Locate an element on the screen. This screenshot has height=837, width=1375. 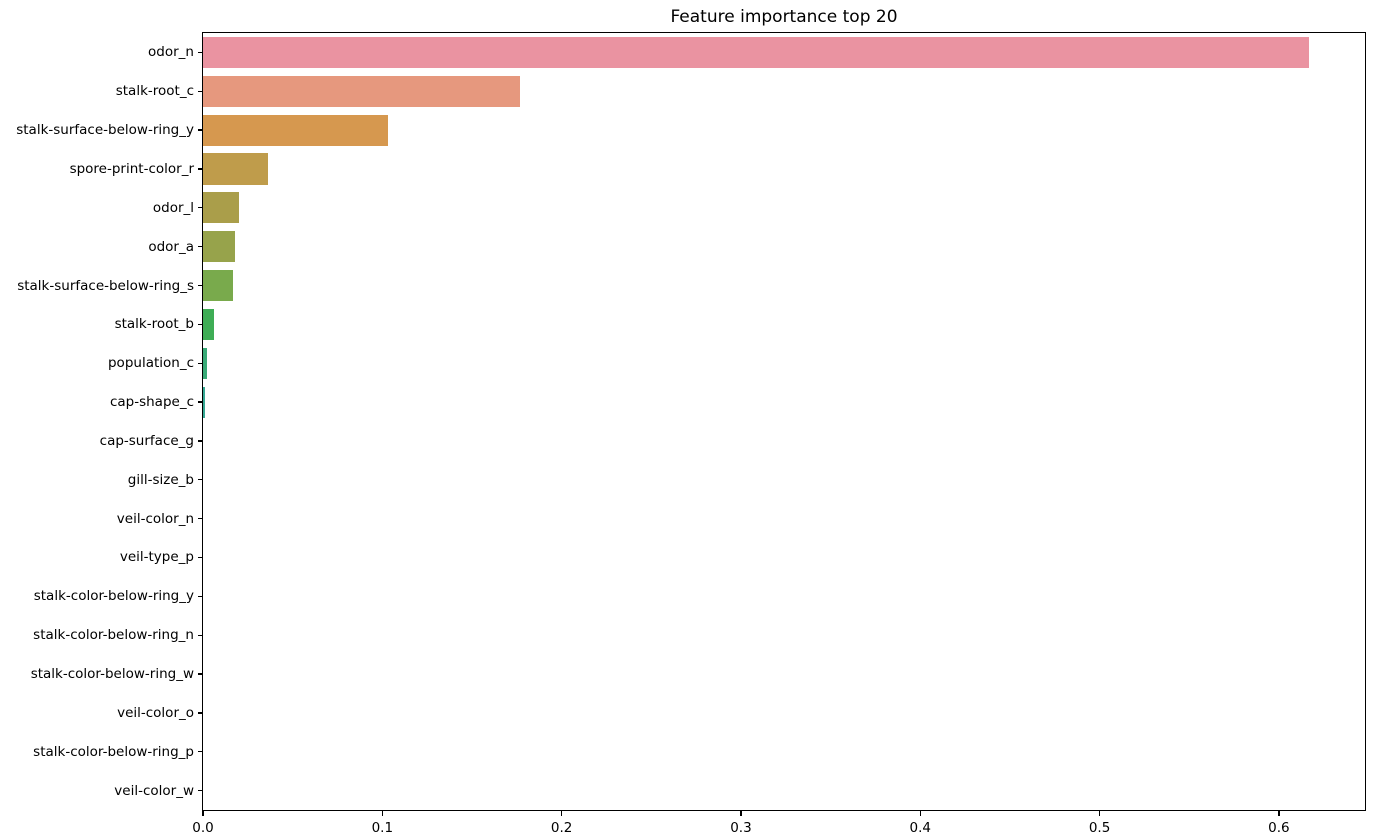
y-tick-label-odor_l: odor_l is located at coordinates (173, 207).